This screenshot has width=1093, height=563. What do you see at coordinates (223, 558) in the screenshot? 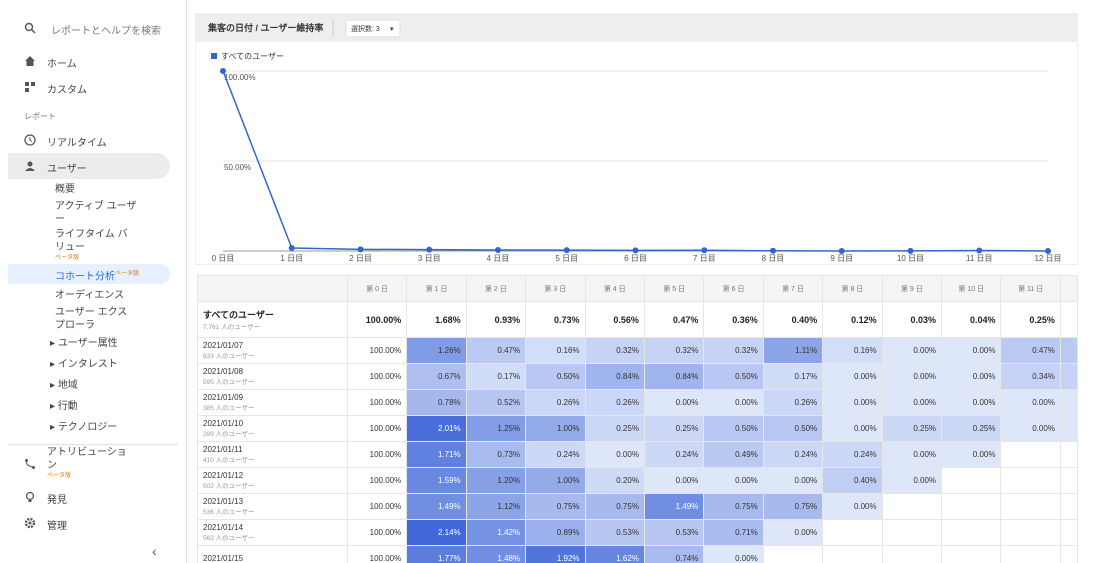
I see `cohort-date: 2021/01/15` at bounding box center [223, 558].